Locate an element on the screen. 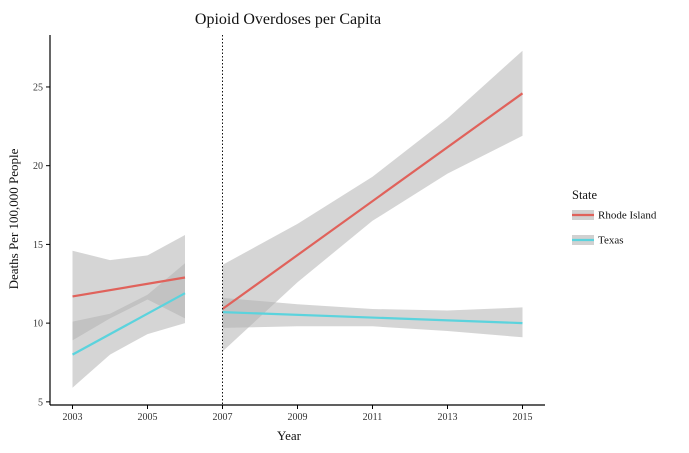  x-axis-ticks: 2003 2005 2007 2009 2011 2013 2015 is located at coordinates (298, 414).